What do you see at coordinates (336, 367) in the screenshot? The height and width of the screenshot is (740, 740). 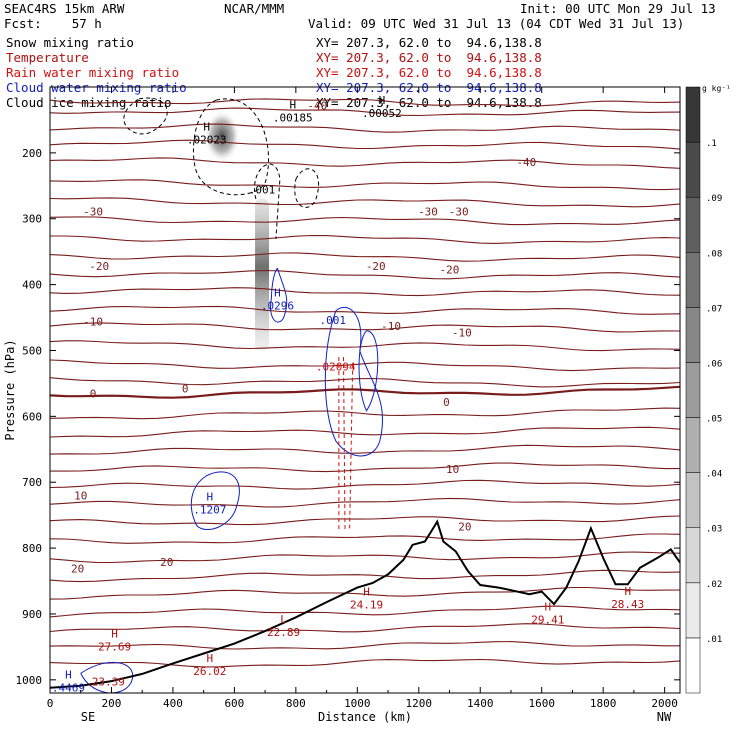 I see `extremum-value: .02094` at bounding box center [336, 367].